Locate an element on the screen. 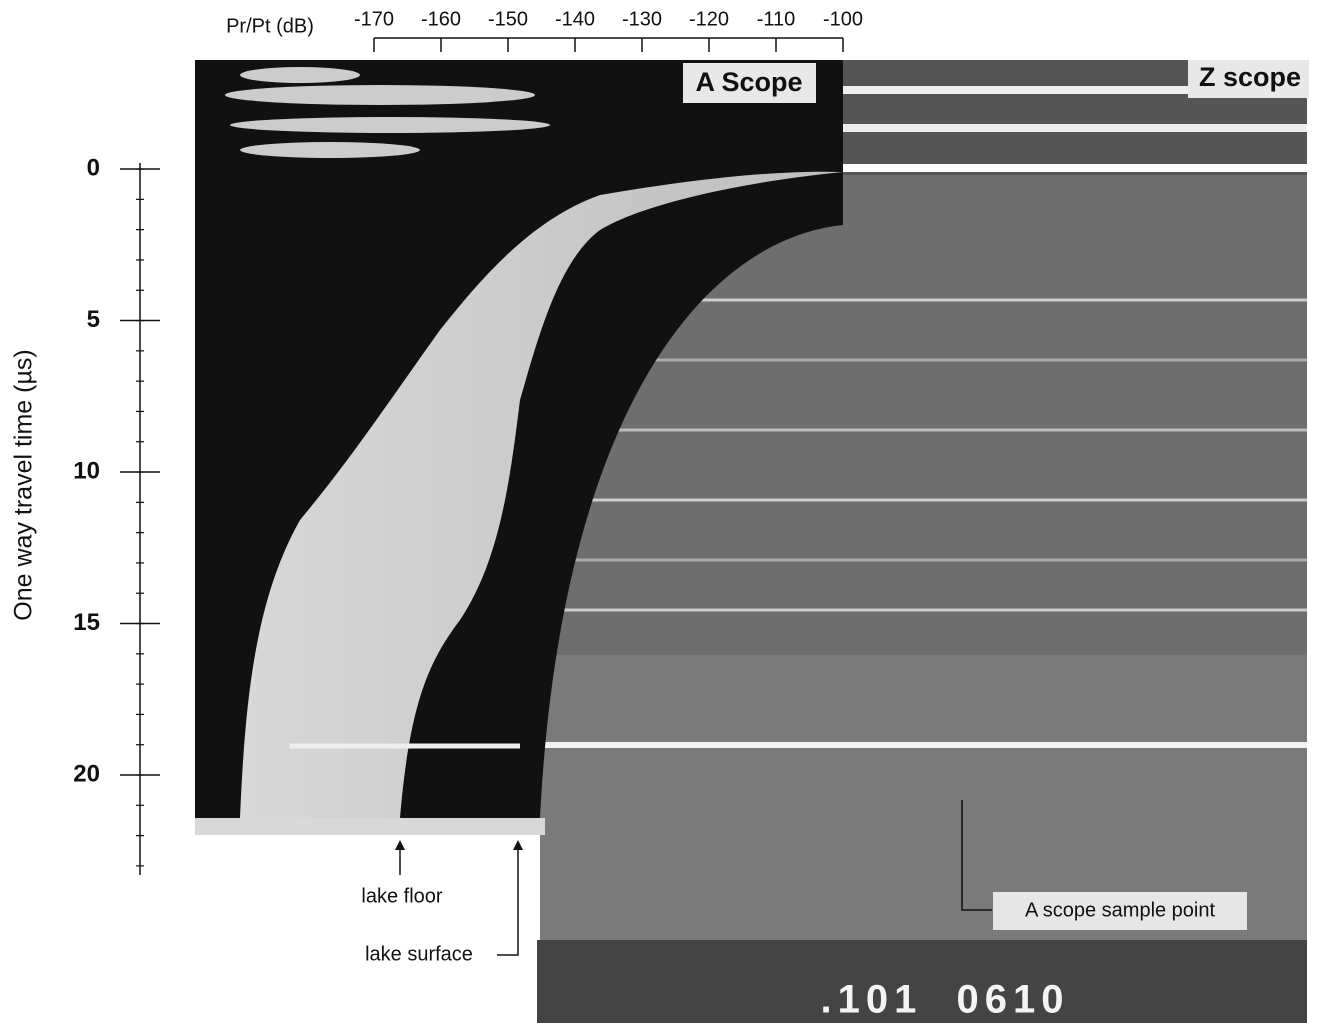 The height and width of the screenshot is (1023, 1322). annotation: A scope sample point is located at coordinates (1120, 910).